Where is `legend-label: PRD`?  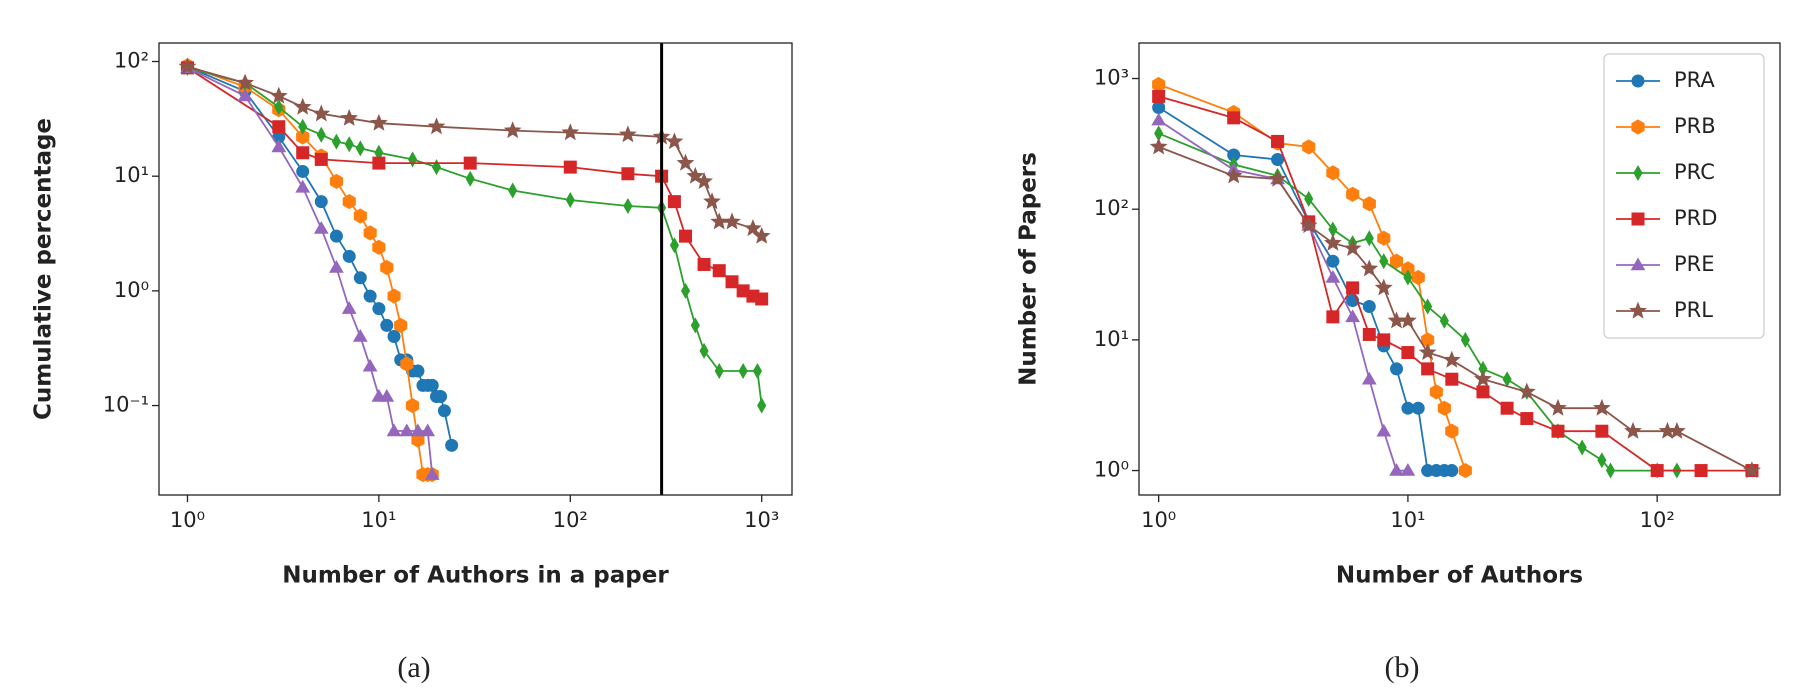
legend-label: PRD is located at coordinates (1695, 218).